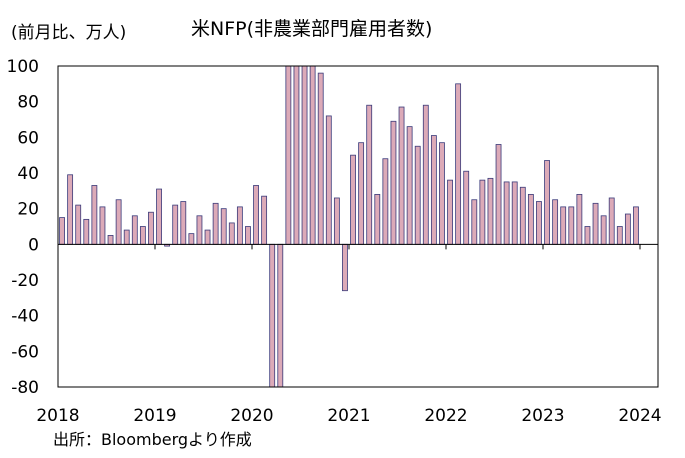 This screenshot has height=458, width=685. Describe the element at coordinates (445, 416) in the screenshot. I see `x-tick-label: 2022` at that location.